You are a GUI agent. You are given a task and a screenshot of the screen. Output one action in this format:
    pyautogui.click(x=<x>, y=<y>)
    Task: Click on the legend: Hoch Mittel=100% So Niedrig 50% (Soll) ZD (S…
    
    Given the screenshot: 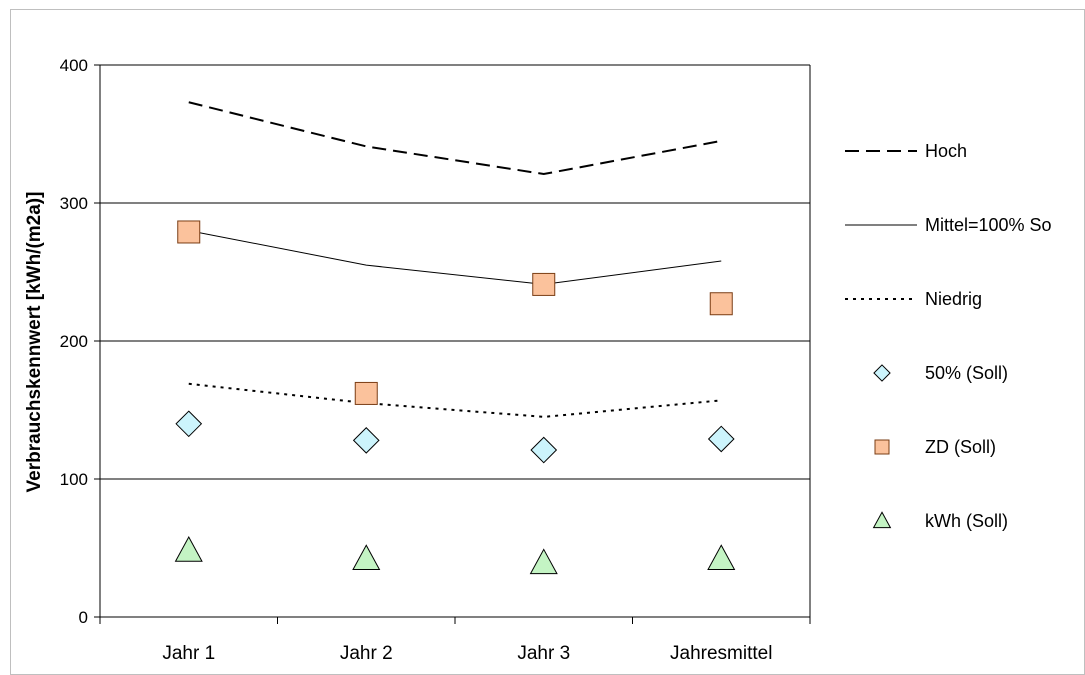 What is the action you would take?
    pyautogui.click(x=948, y=336)
    